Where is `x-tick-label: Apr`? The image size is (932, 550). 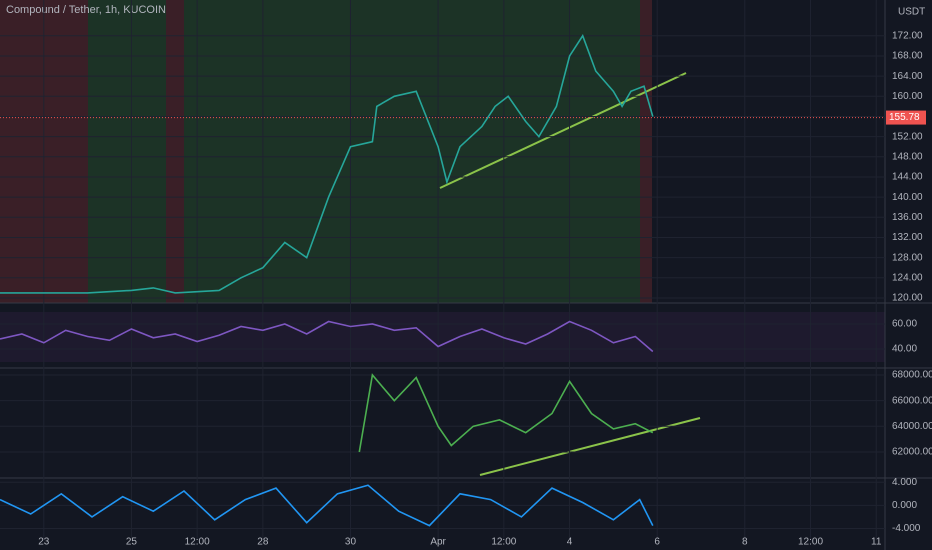
x-tick-label: Apr is located at coordinates (438, 542).